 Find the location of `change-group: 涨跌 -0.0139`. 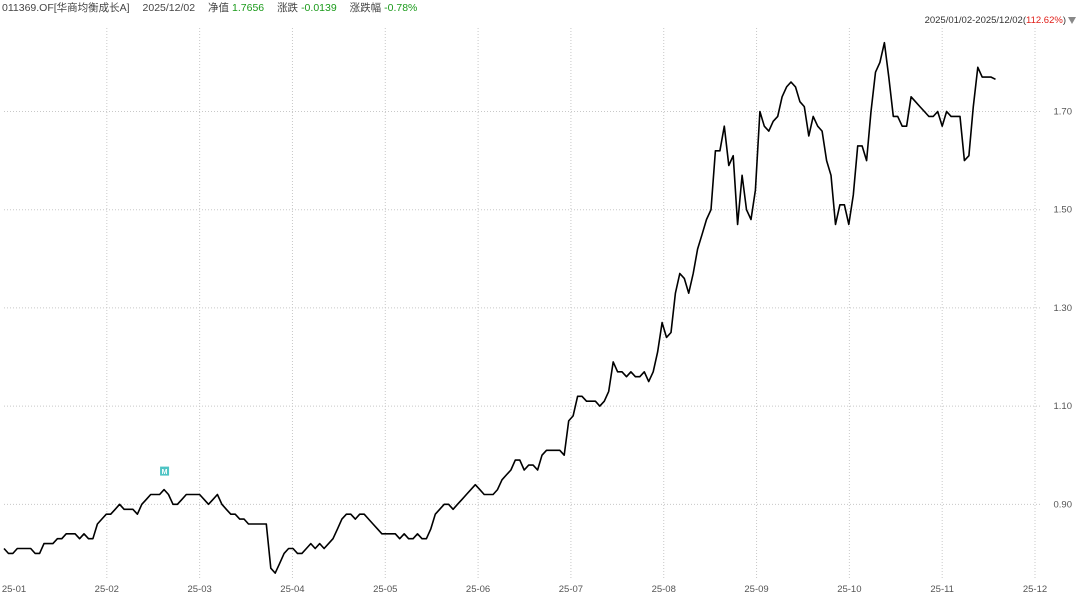

change-group: 涨跌 -0.0139 is located at coordinates (307, 8).